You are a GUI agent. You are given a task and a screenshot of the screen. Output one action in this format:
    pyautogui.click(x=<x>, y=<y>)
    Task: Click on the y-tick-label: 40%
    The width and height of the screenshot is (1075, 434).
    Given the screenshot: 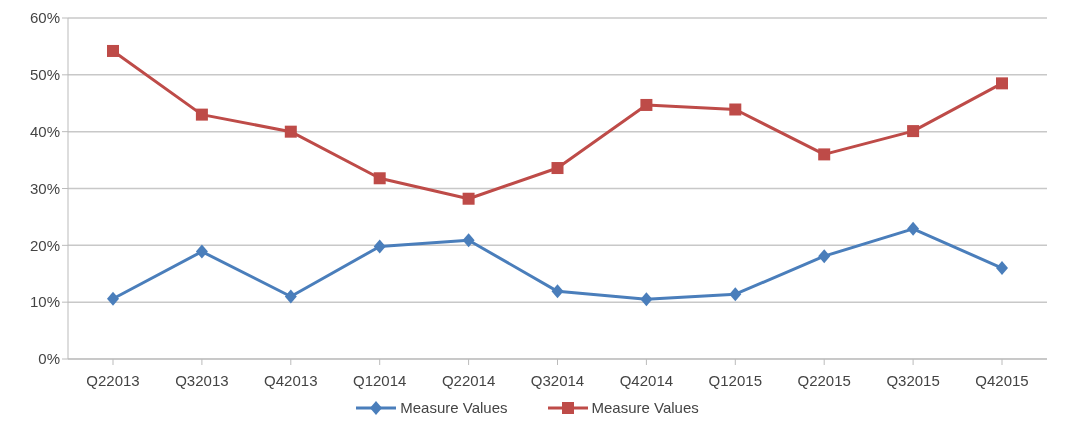 What is the action you would take?
    pyautogui.click(x=44, y=131)
    